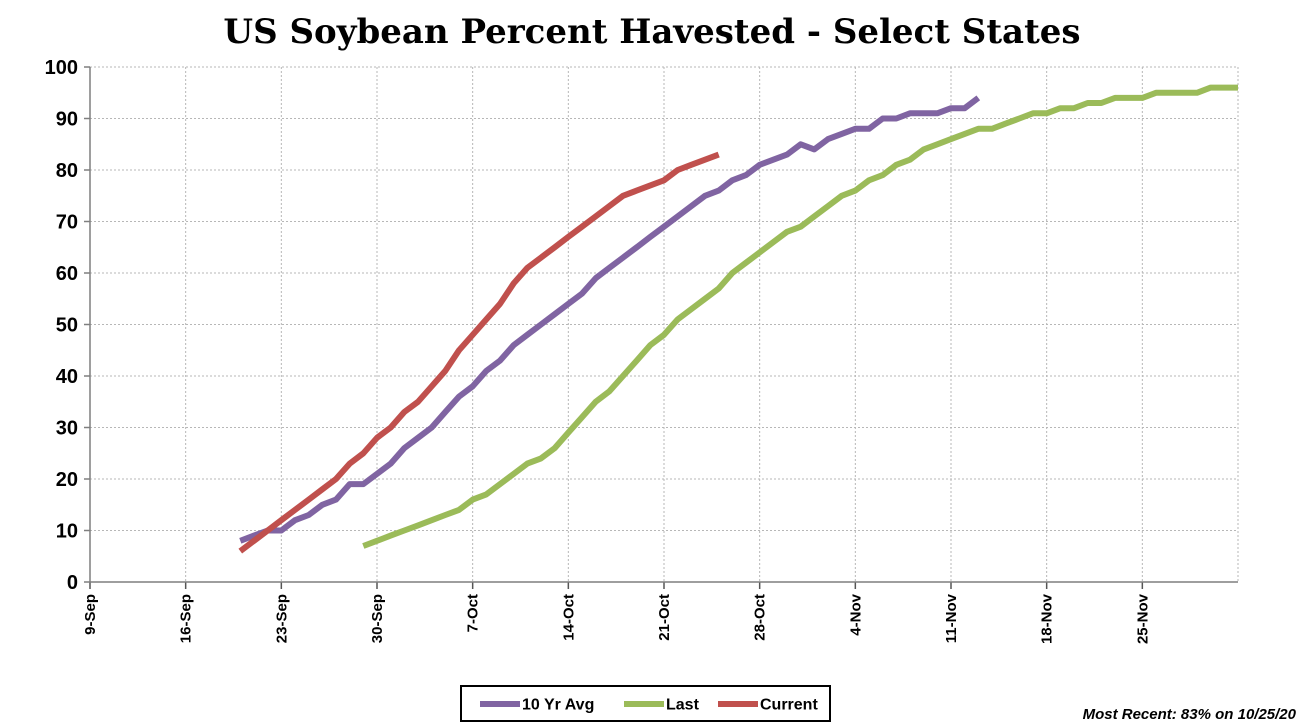 Image resolution: width=1304 pixels, height=728 pixels. What do you see at coordinates (789, 705) in the screenshot?
I see `legend-label: Current` at bounding box center [789, 705].